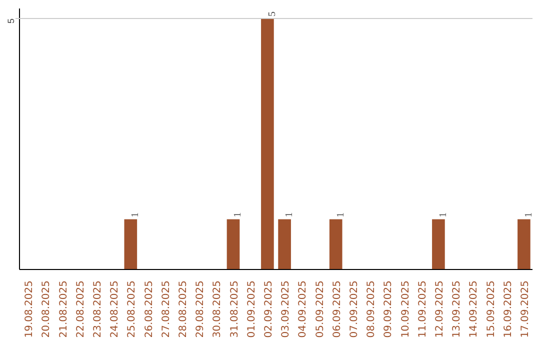 This screenshot has height=340, width=540. What do you see at coordinates (98, 309) in the screenshot?
I see `x-tick-label: 23.08.2025` at bounding box center [98, 309].